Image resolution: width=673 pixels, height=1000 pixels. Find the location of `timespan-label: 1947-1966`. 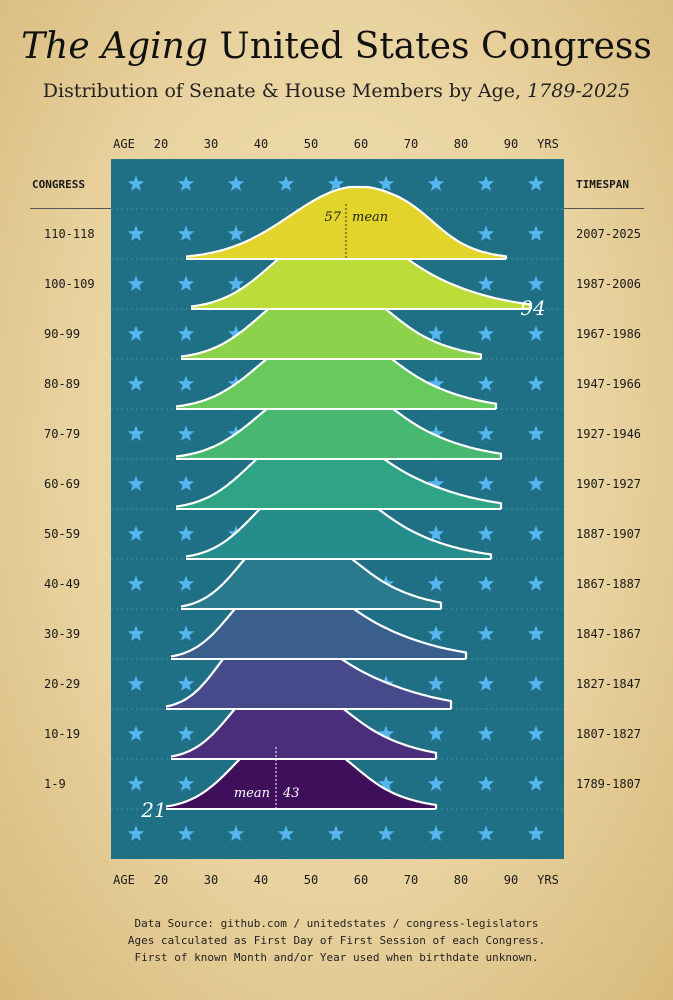

timespan-label: 1947-1966 is located at coordinates (609, 384).